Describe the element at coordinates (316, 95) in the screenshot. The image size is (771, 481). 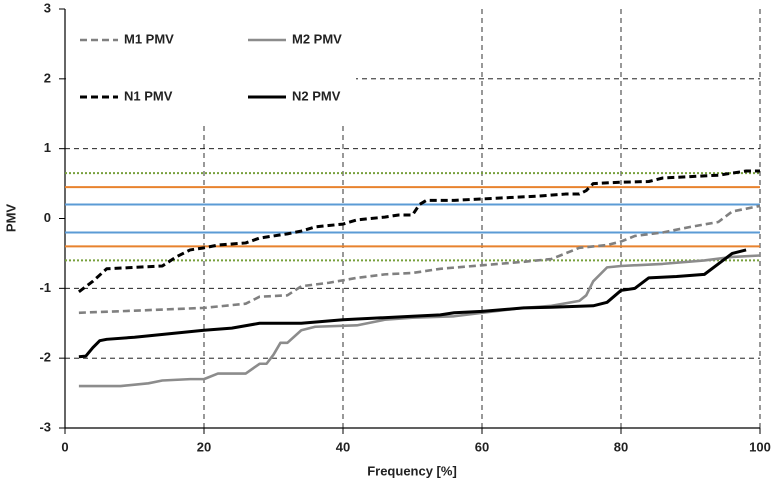
I see `legend-label: N2 PMV` at that location.